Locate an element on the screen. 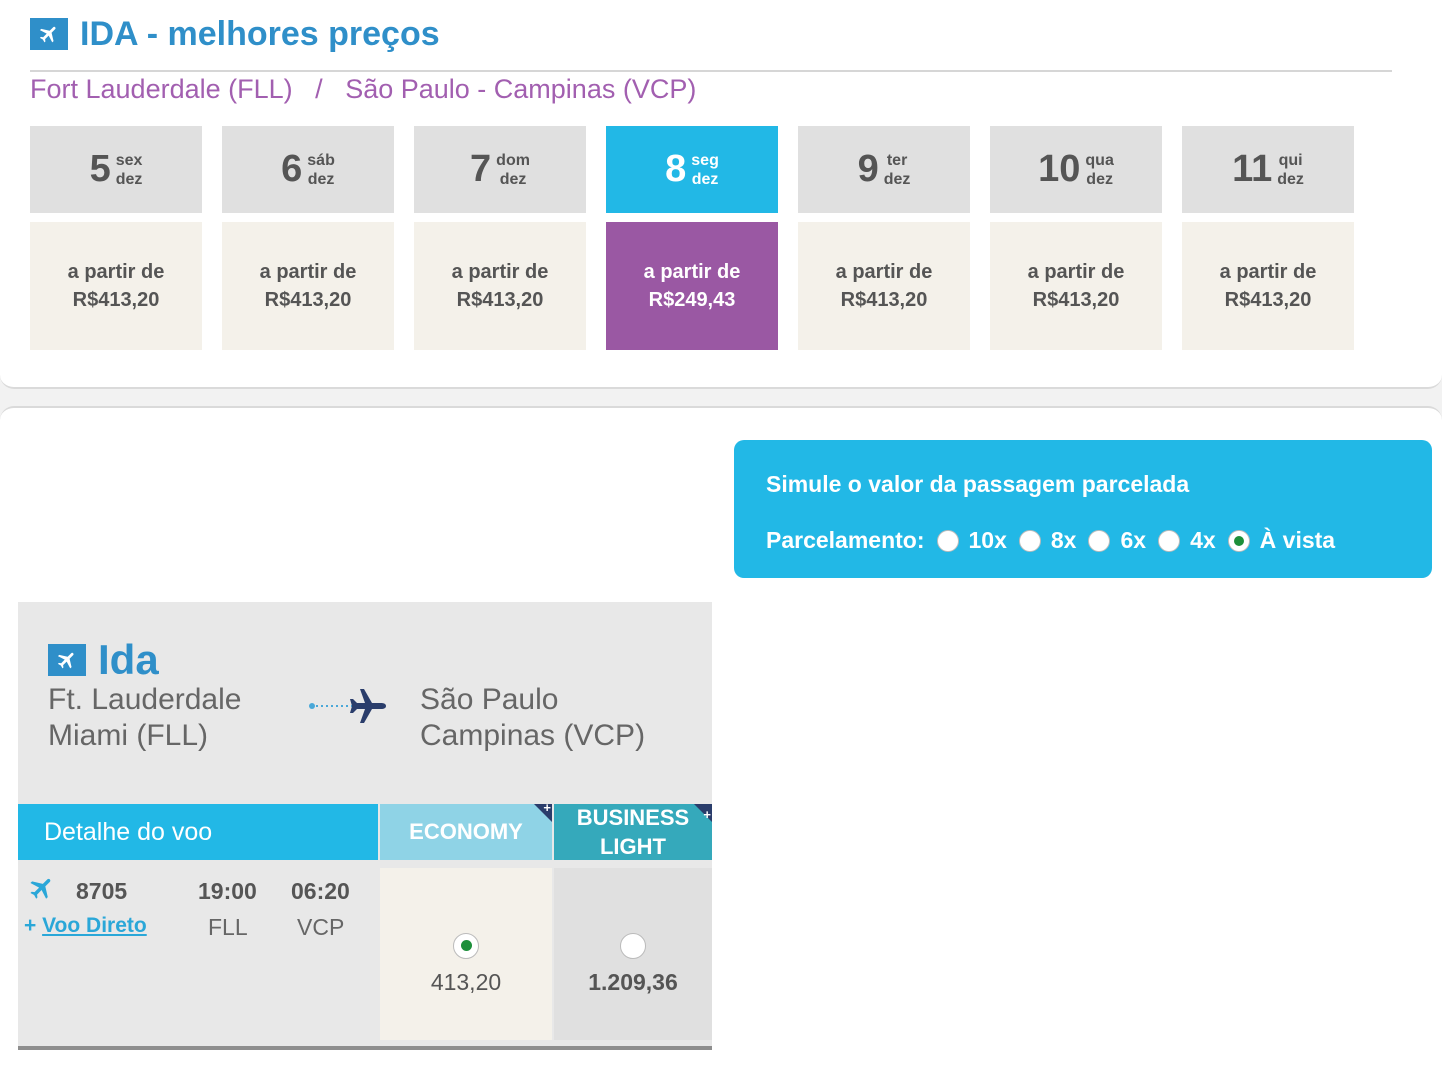  installment-option-4x: 4x is located at coordinates (1187, 540).